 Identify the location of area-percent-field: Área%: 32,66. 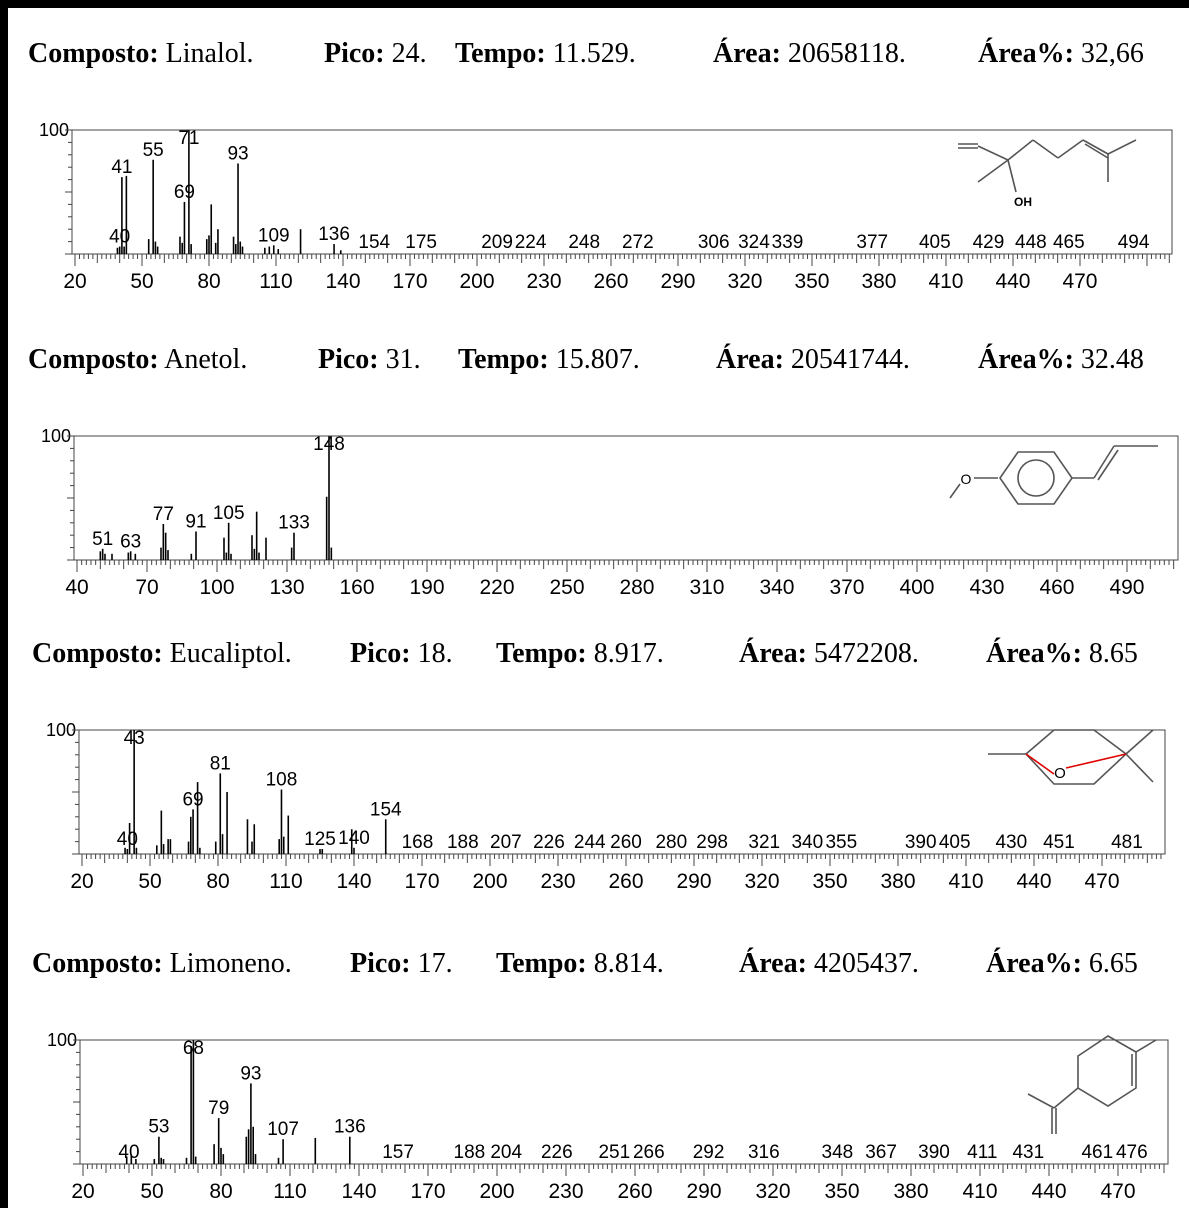
(1061, 54).